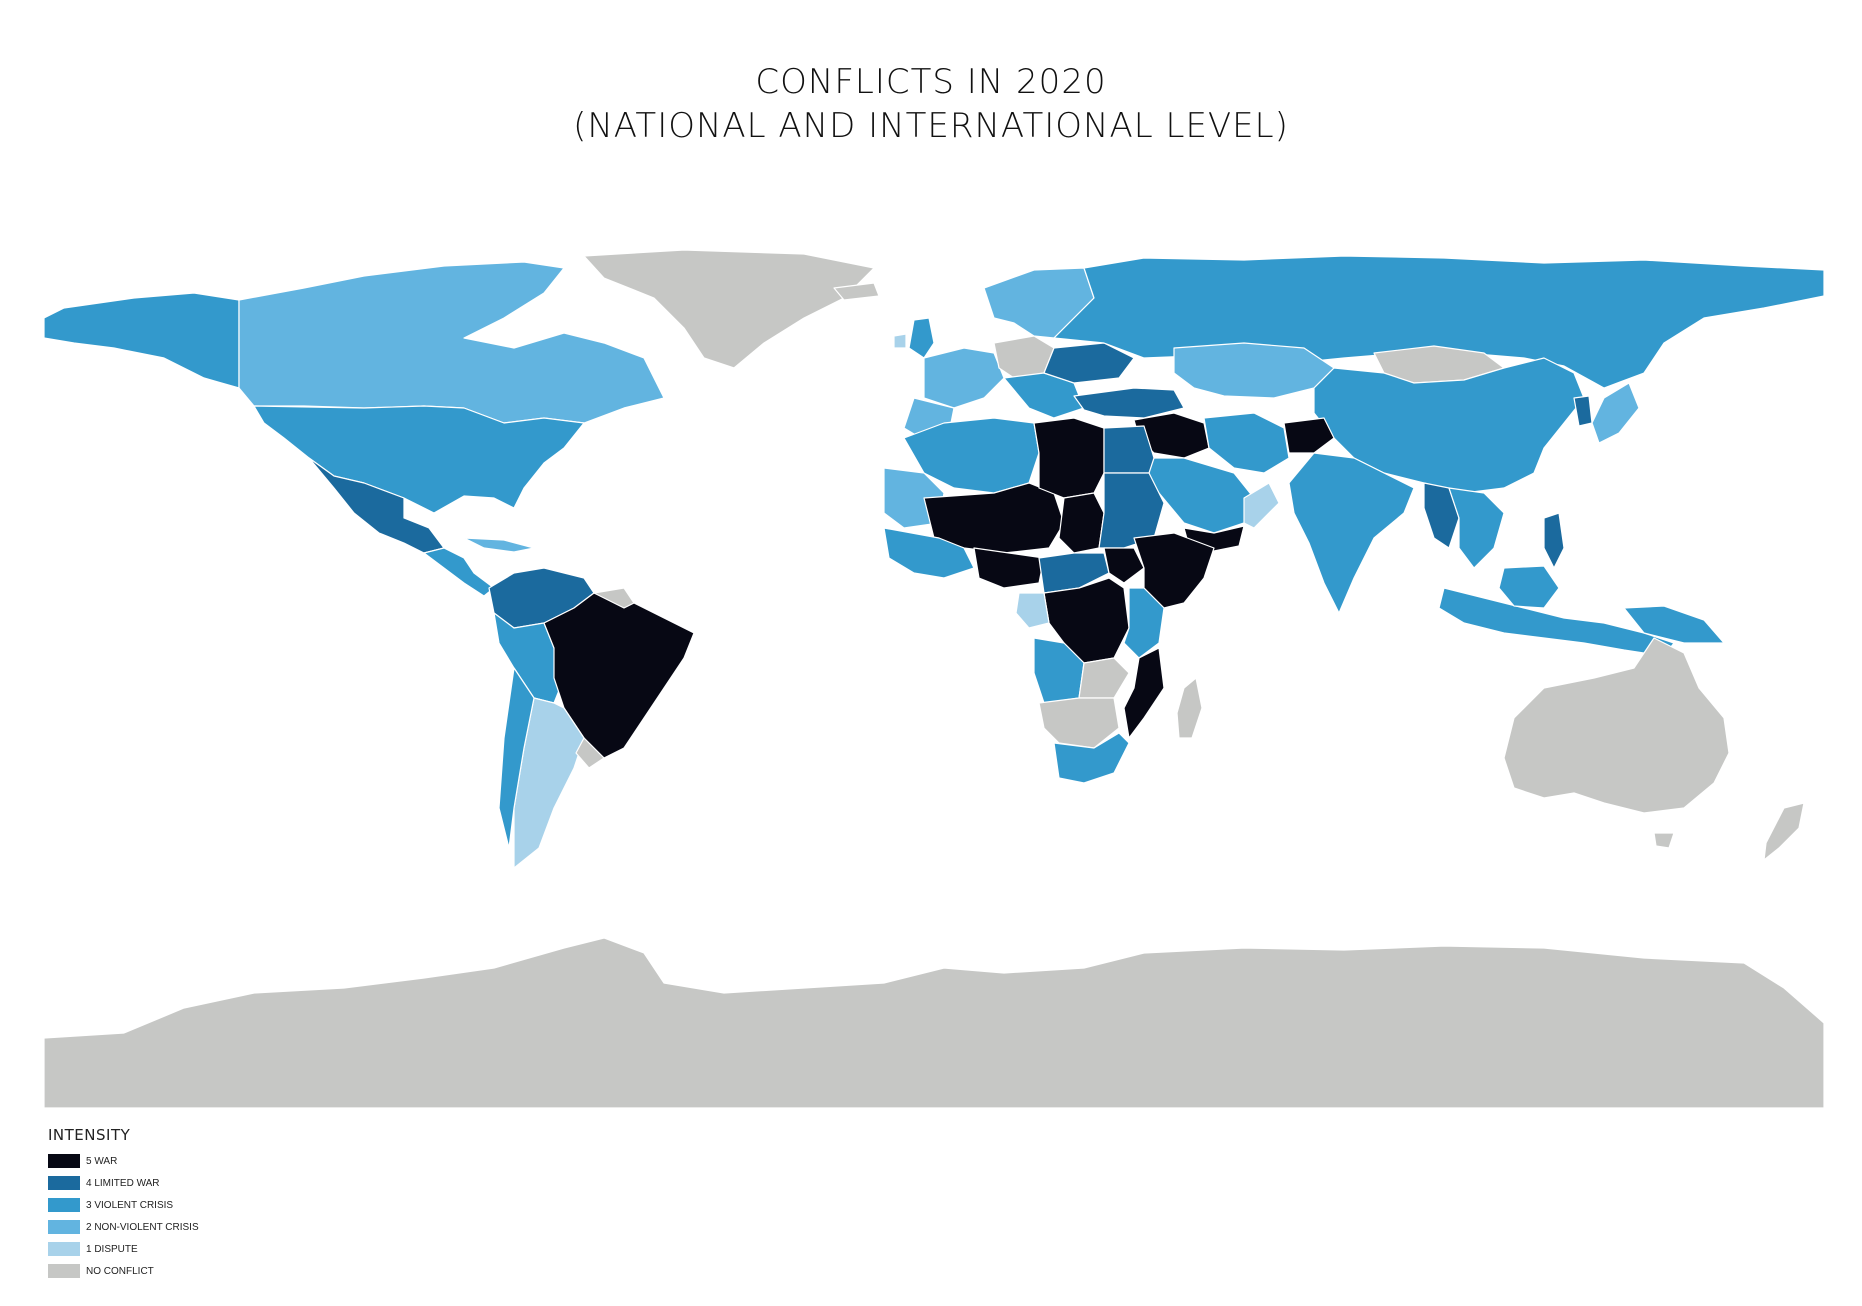 The width and height of the screenshot is (1862, 1306). Describe the element at coordinates (1129, 449) in the screenshot. I see `region-egypt` at that location.